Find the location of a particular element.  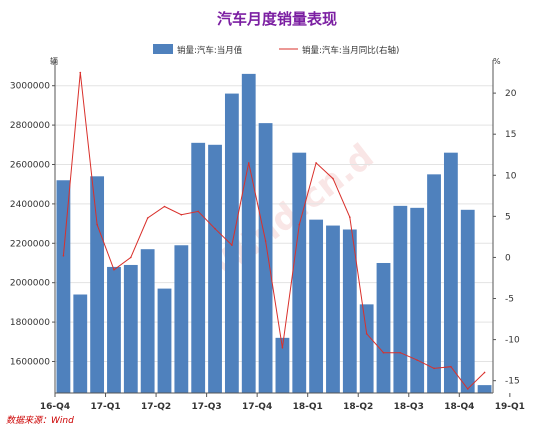

x-tick-label: 18-Q2 is located at coordinates (358, 407).